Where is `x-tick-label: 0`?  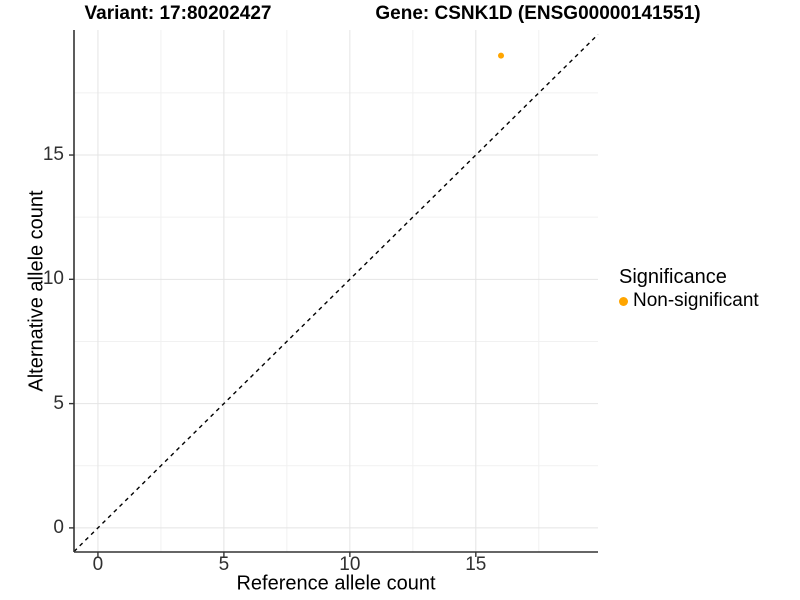 x-tick-label: 0 is located at coordinates (98, 564).